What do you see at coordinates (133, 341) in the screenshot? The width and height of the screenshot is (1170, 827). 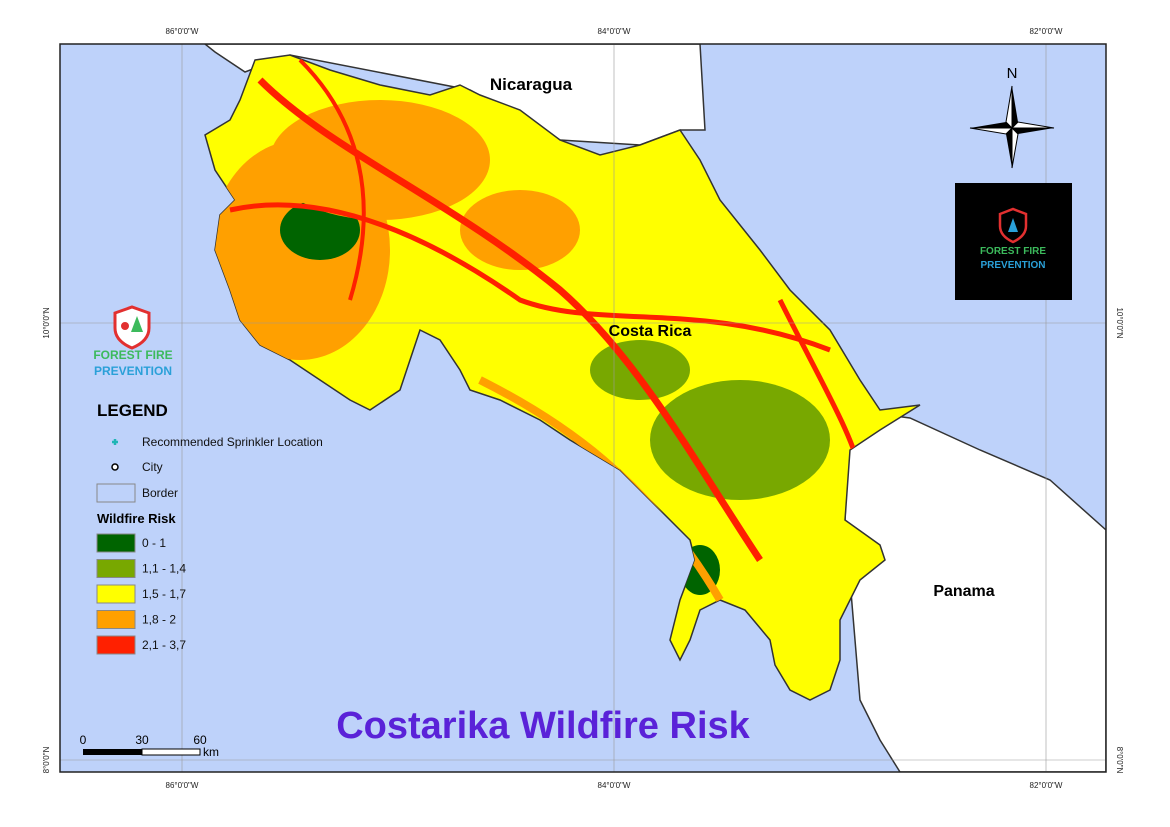 I see `logo-light: FOREST FIRE PREVENTION` at bounding box center [133, 341].